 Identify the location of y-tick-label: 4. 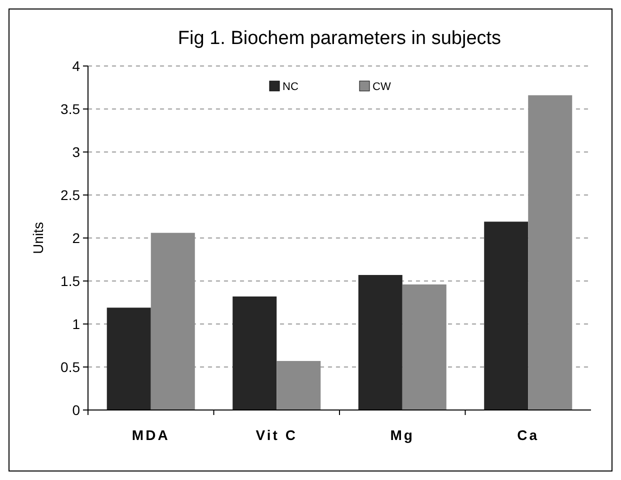
(76, 66).